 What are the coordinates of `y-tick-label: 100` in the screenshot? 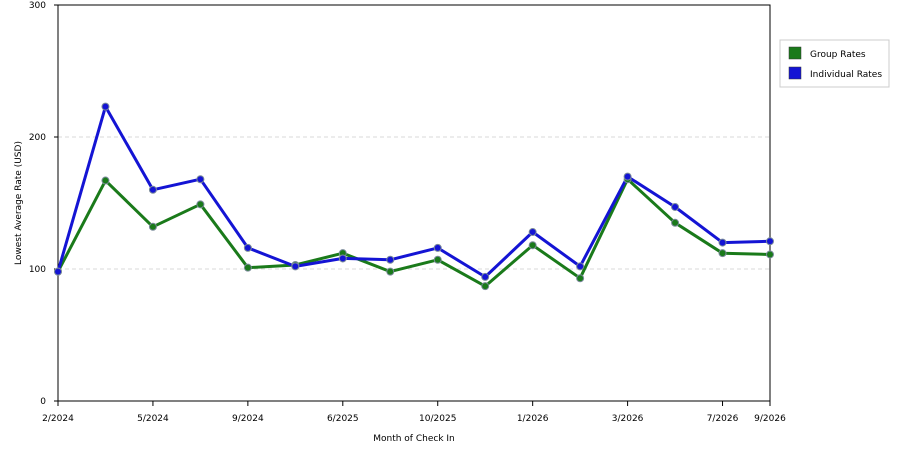 It's located at (37, 270).